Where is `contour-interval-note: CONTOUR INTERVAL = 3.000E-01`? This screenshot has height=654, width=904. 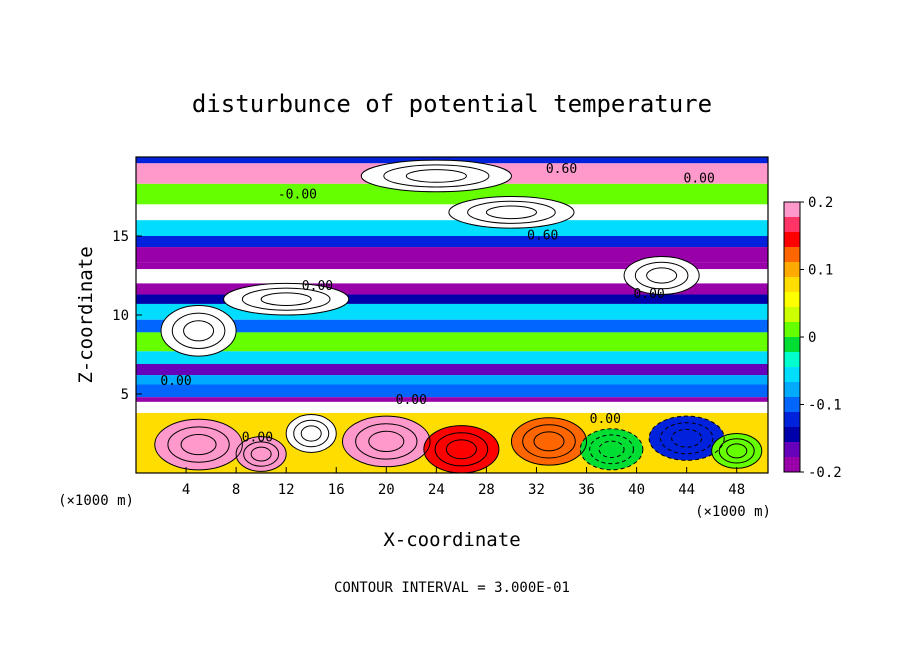
contour-interval-note: CONTOUR INTERVAL = 3.000E-01 is located at coordinates (452, 588).